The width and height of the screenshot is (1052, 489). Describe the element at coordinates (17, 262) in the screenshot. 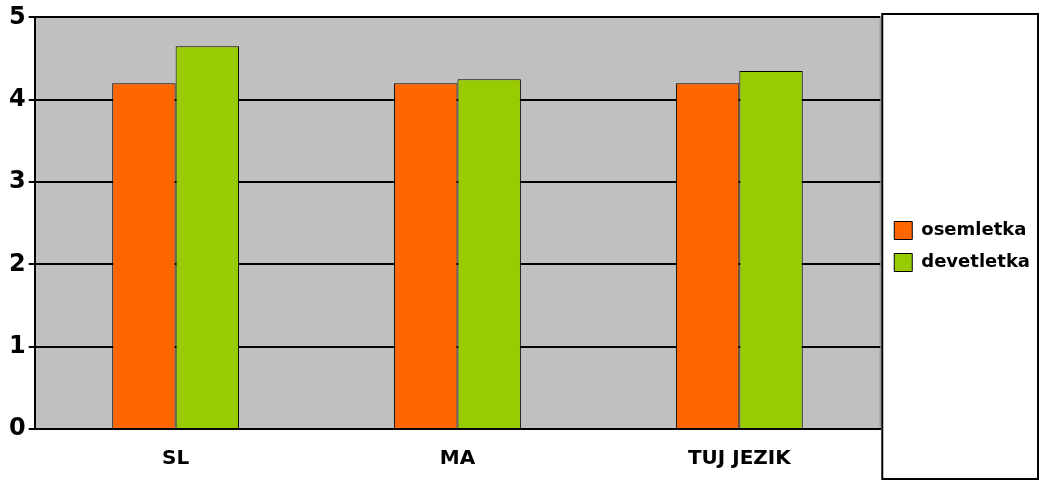

I see `y-tick-label: 2` at that location.